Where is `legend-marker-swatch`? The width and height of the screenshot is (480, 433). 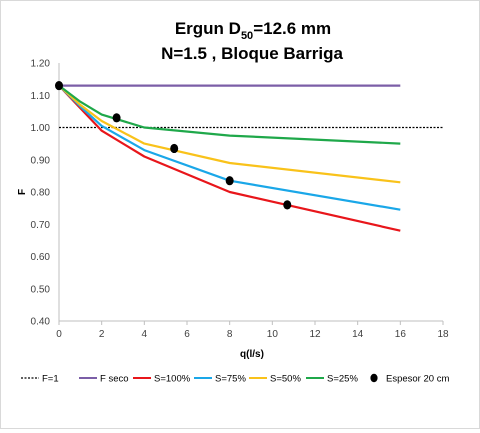 legend-marker-swatch is located at coordinates (374, 378).